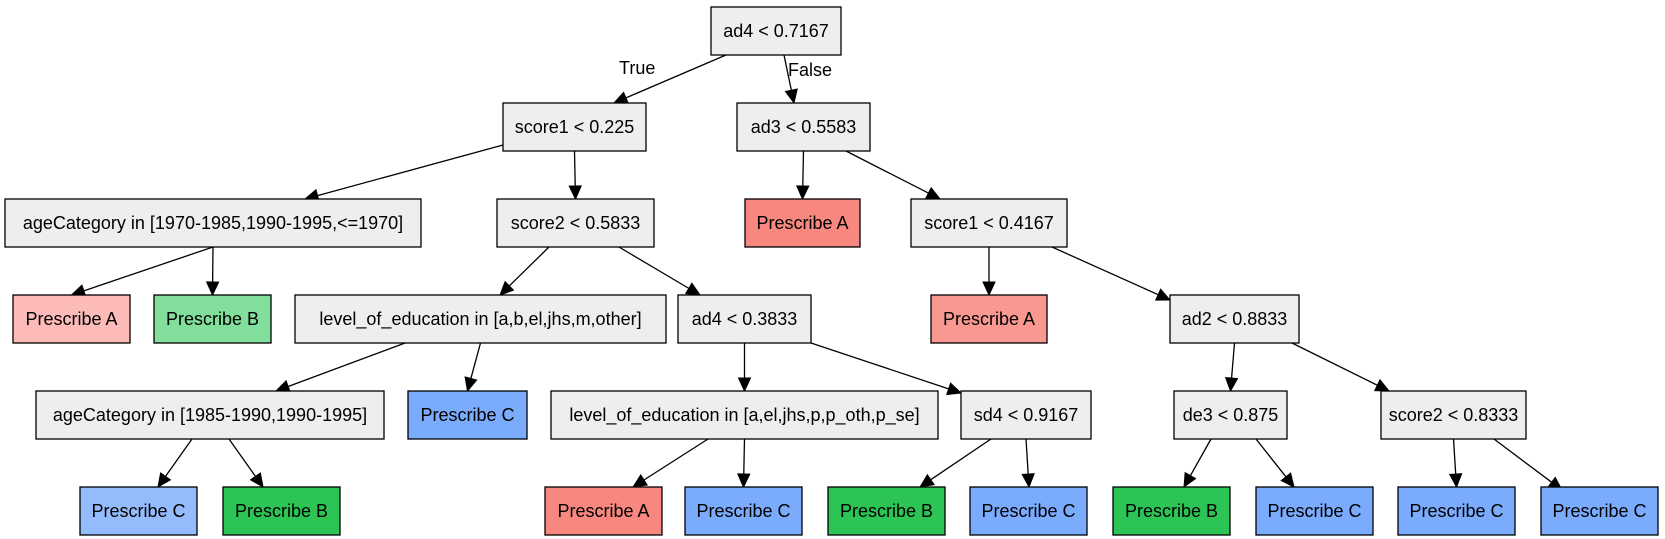 The image size is (1665, 539). Describe the element at coordinates (246, 463) in the screenshot. I see `edge-n13-n20` at that location.